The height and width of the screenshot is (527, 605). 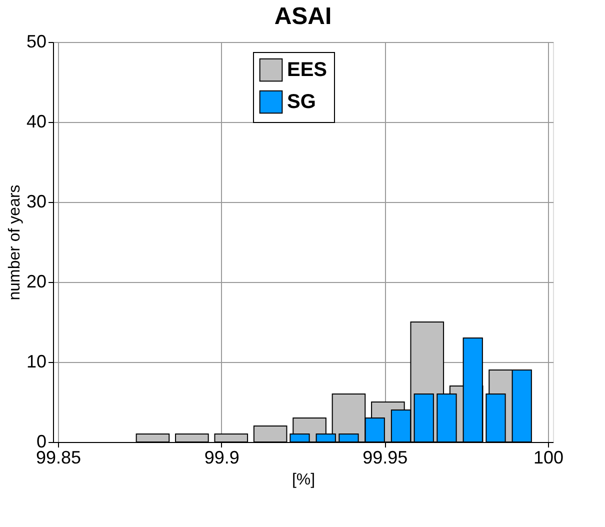 I want to click on y-tick-label: 20, so click(x=36, y=282).